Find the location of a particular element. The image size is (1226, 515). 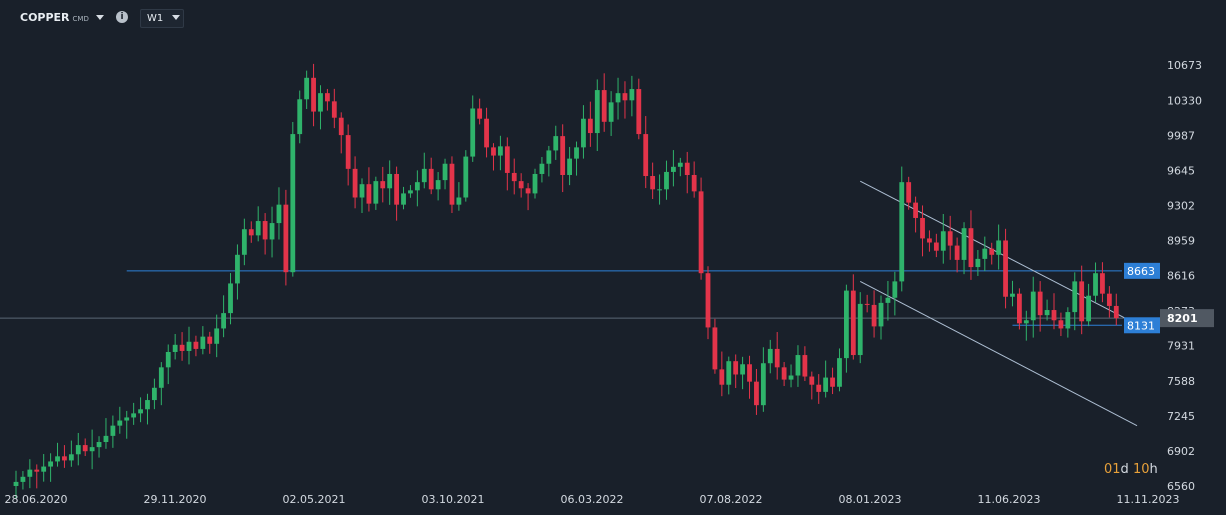

info-icon: i is located at coordinates (122, 17).